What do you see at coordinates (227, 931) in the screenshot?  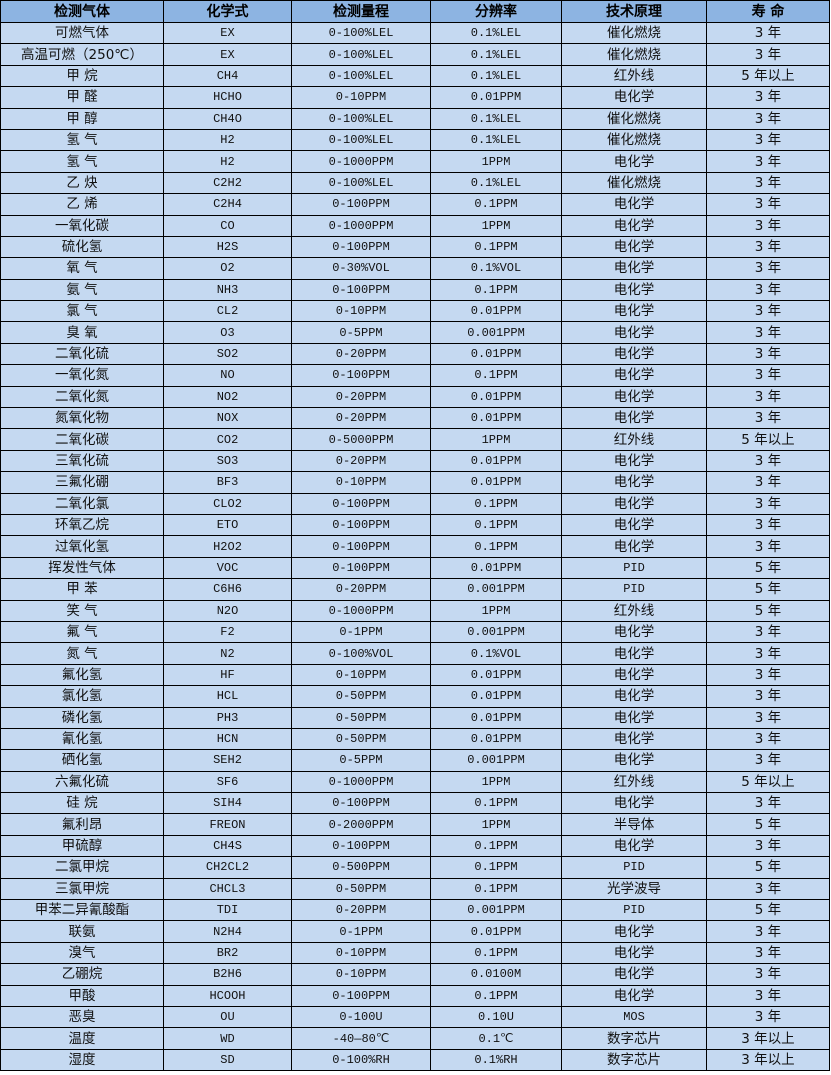 I see `formula-cell: N2H4` at bounding box center [227, 931].